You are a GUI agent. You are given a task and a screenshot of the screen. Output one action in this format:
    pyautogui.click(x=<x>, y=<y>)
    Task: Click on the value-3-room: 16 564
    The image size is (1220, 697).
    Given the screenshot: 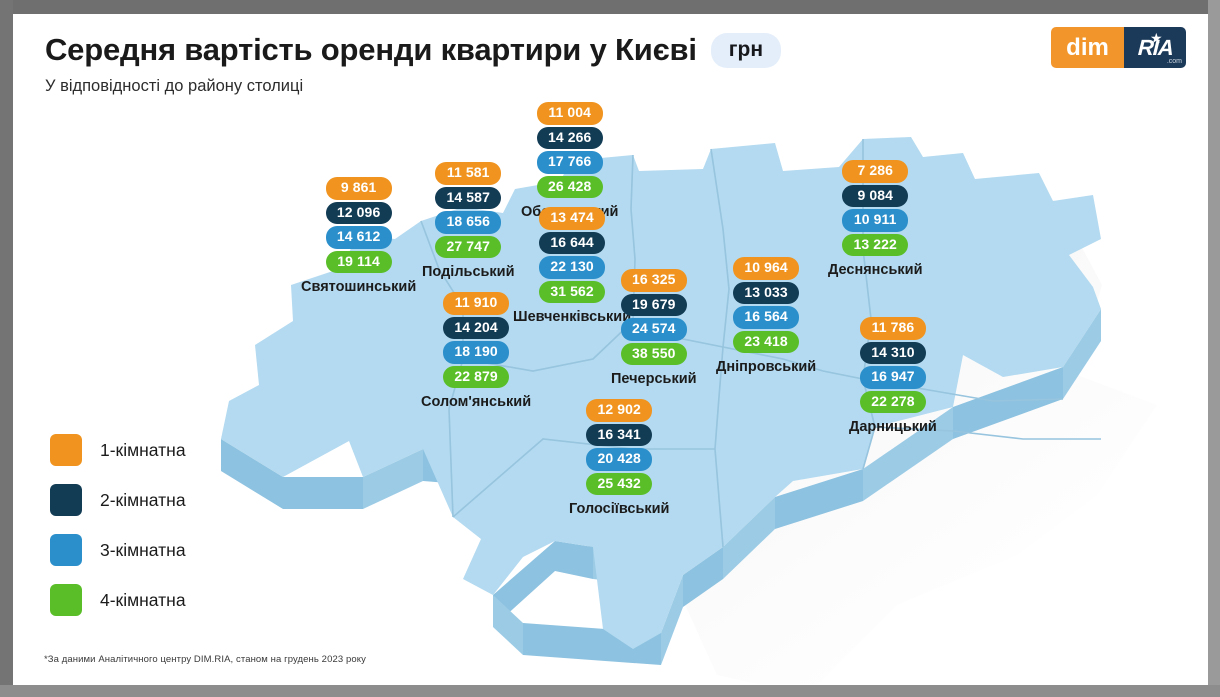 What is the action you would take?
    pyautogui.click(x=766, y=317)
    